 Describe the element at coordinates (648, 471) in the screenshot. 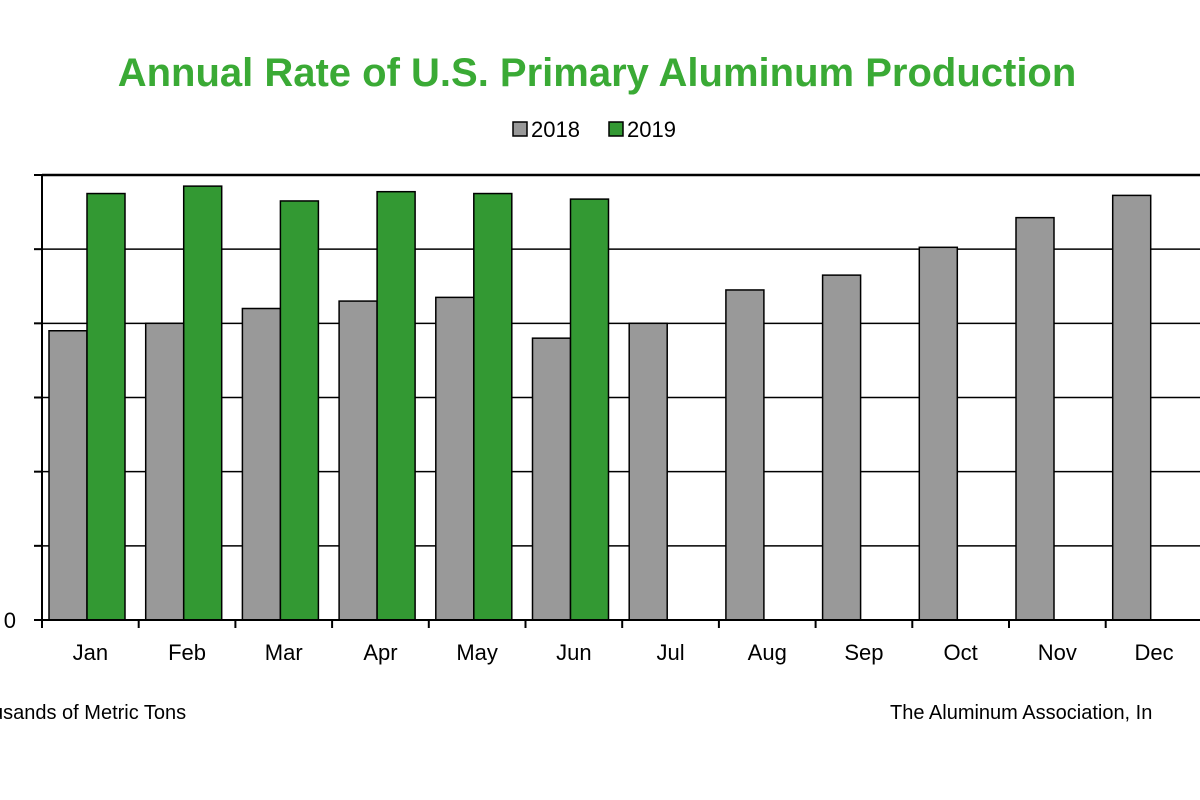

I see `bar-2018-jul` at that location.